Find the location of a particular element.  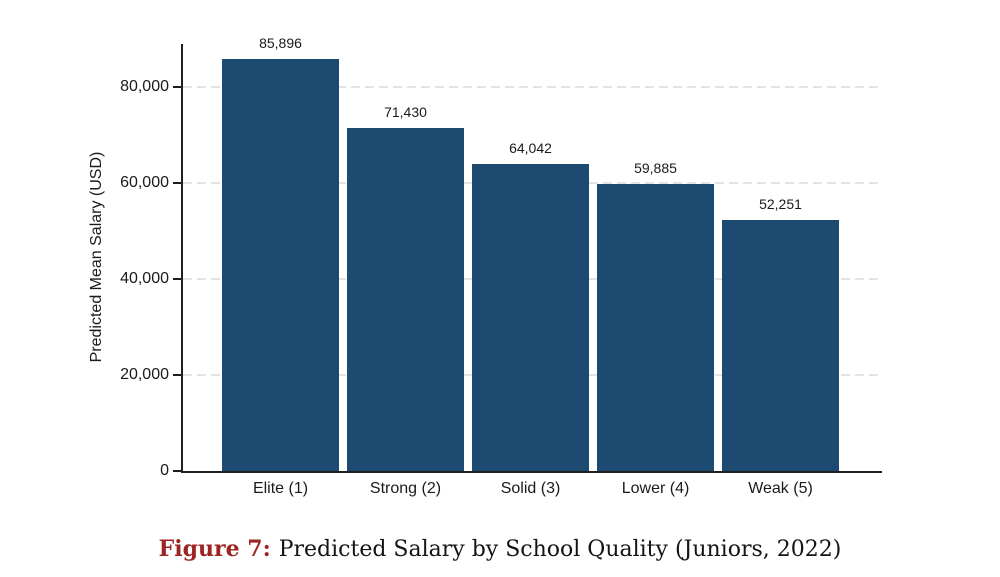

bar-value-label: 64,042 is located at coordinates (530, 148).